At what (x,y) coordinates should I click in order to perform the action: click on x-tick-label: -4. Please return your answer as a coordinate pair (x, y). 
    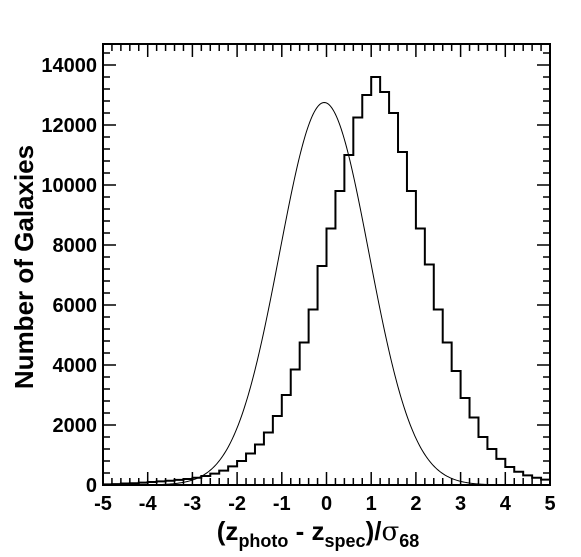
    Looking at the image, I should click on (148, 504).